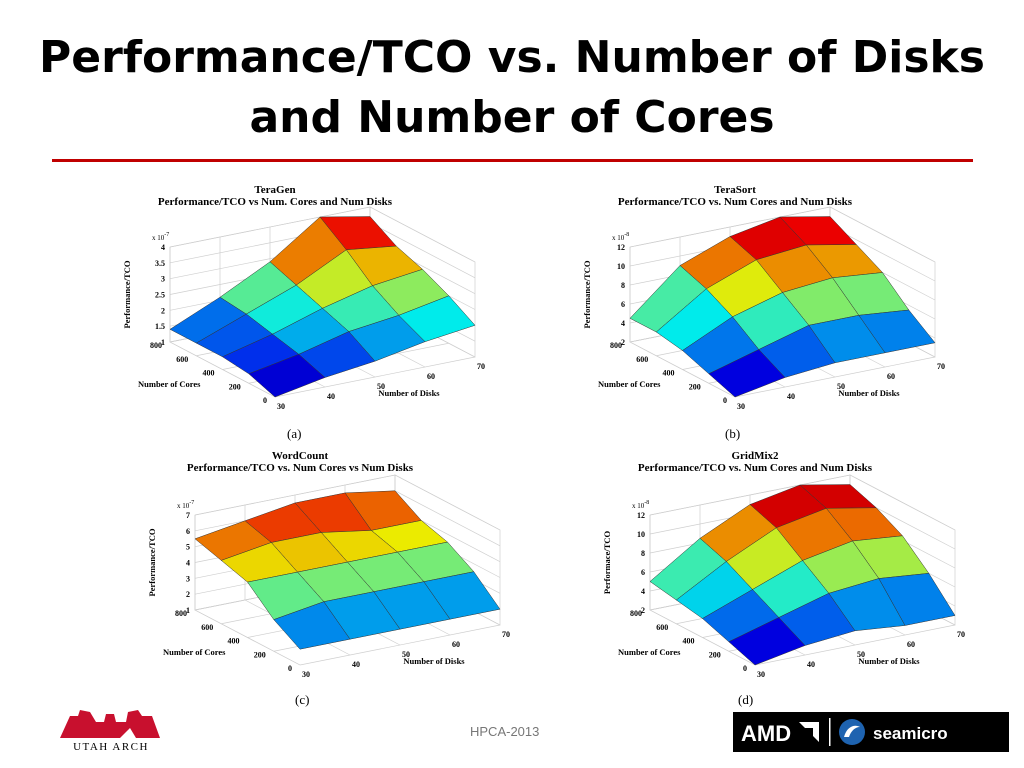  Describe the element at coordinates (290, 668) in the screenshot. I see `y-tick-label: 0` at that location.